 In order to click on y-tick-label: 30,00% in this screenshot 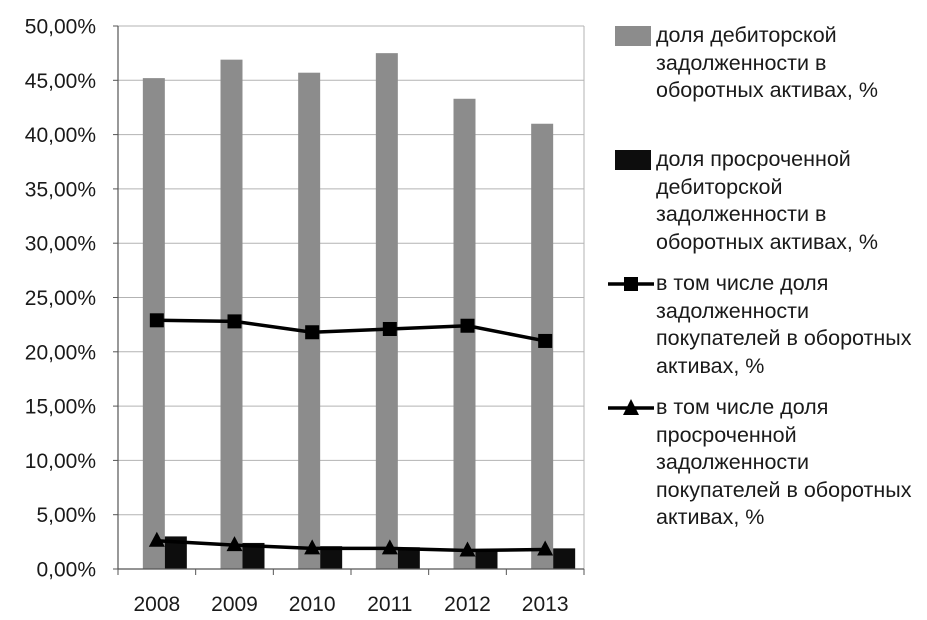, I will do `click(60, 244)`.